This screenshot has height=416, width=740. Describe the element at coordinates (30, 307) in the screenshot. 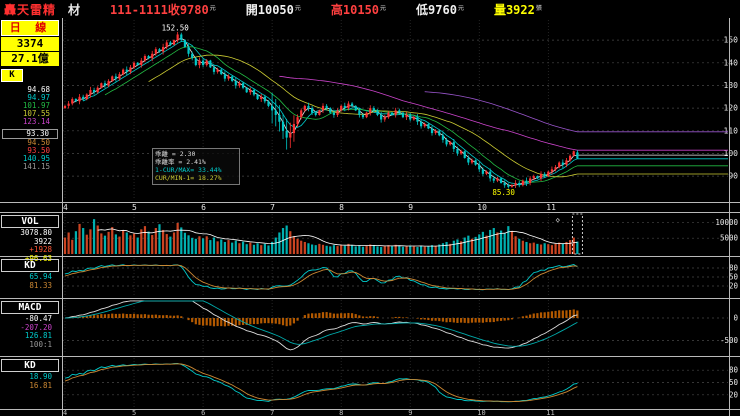

I see `macd-panel-label: MACD` at that location.